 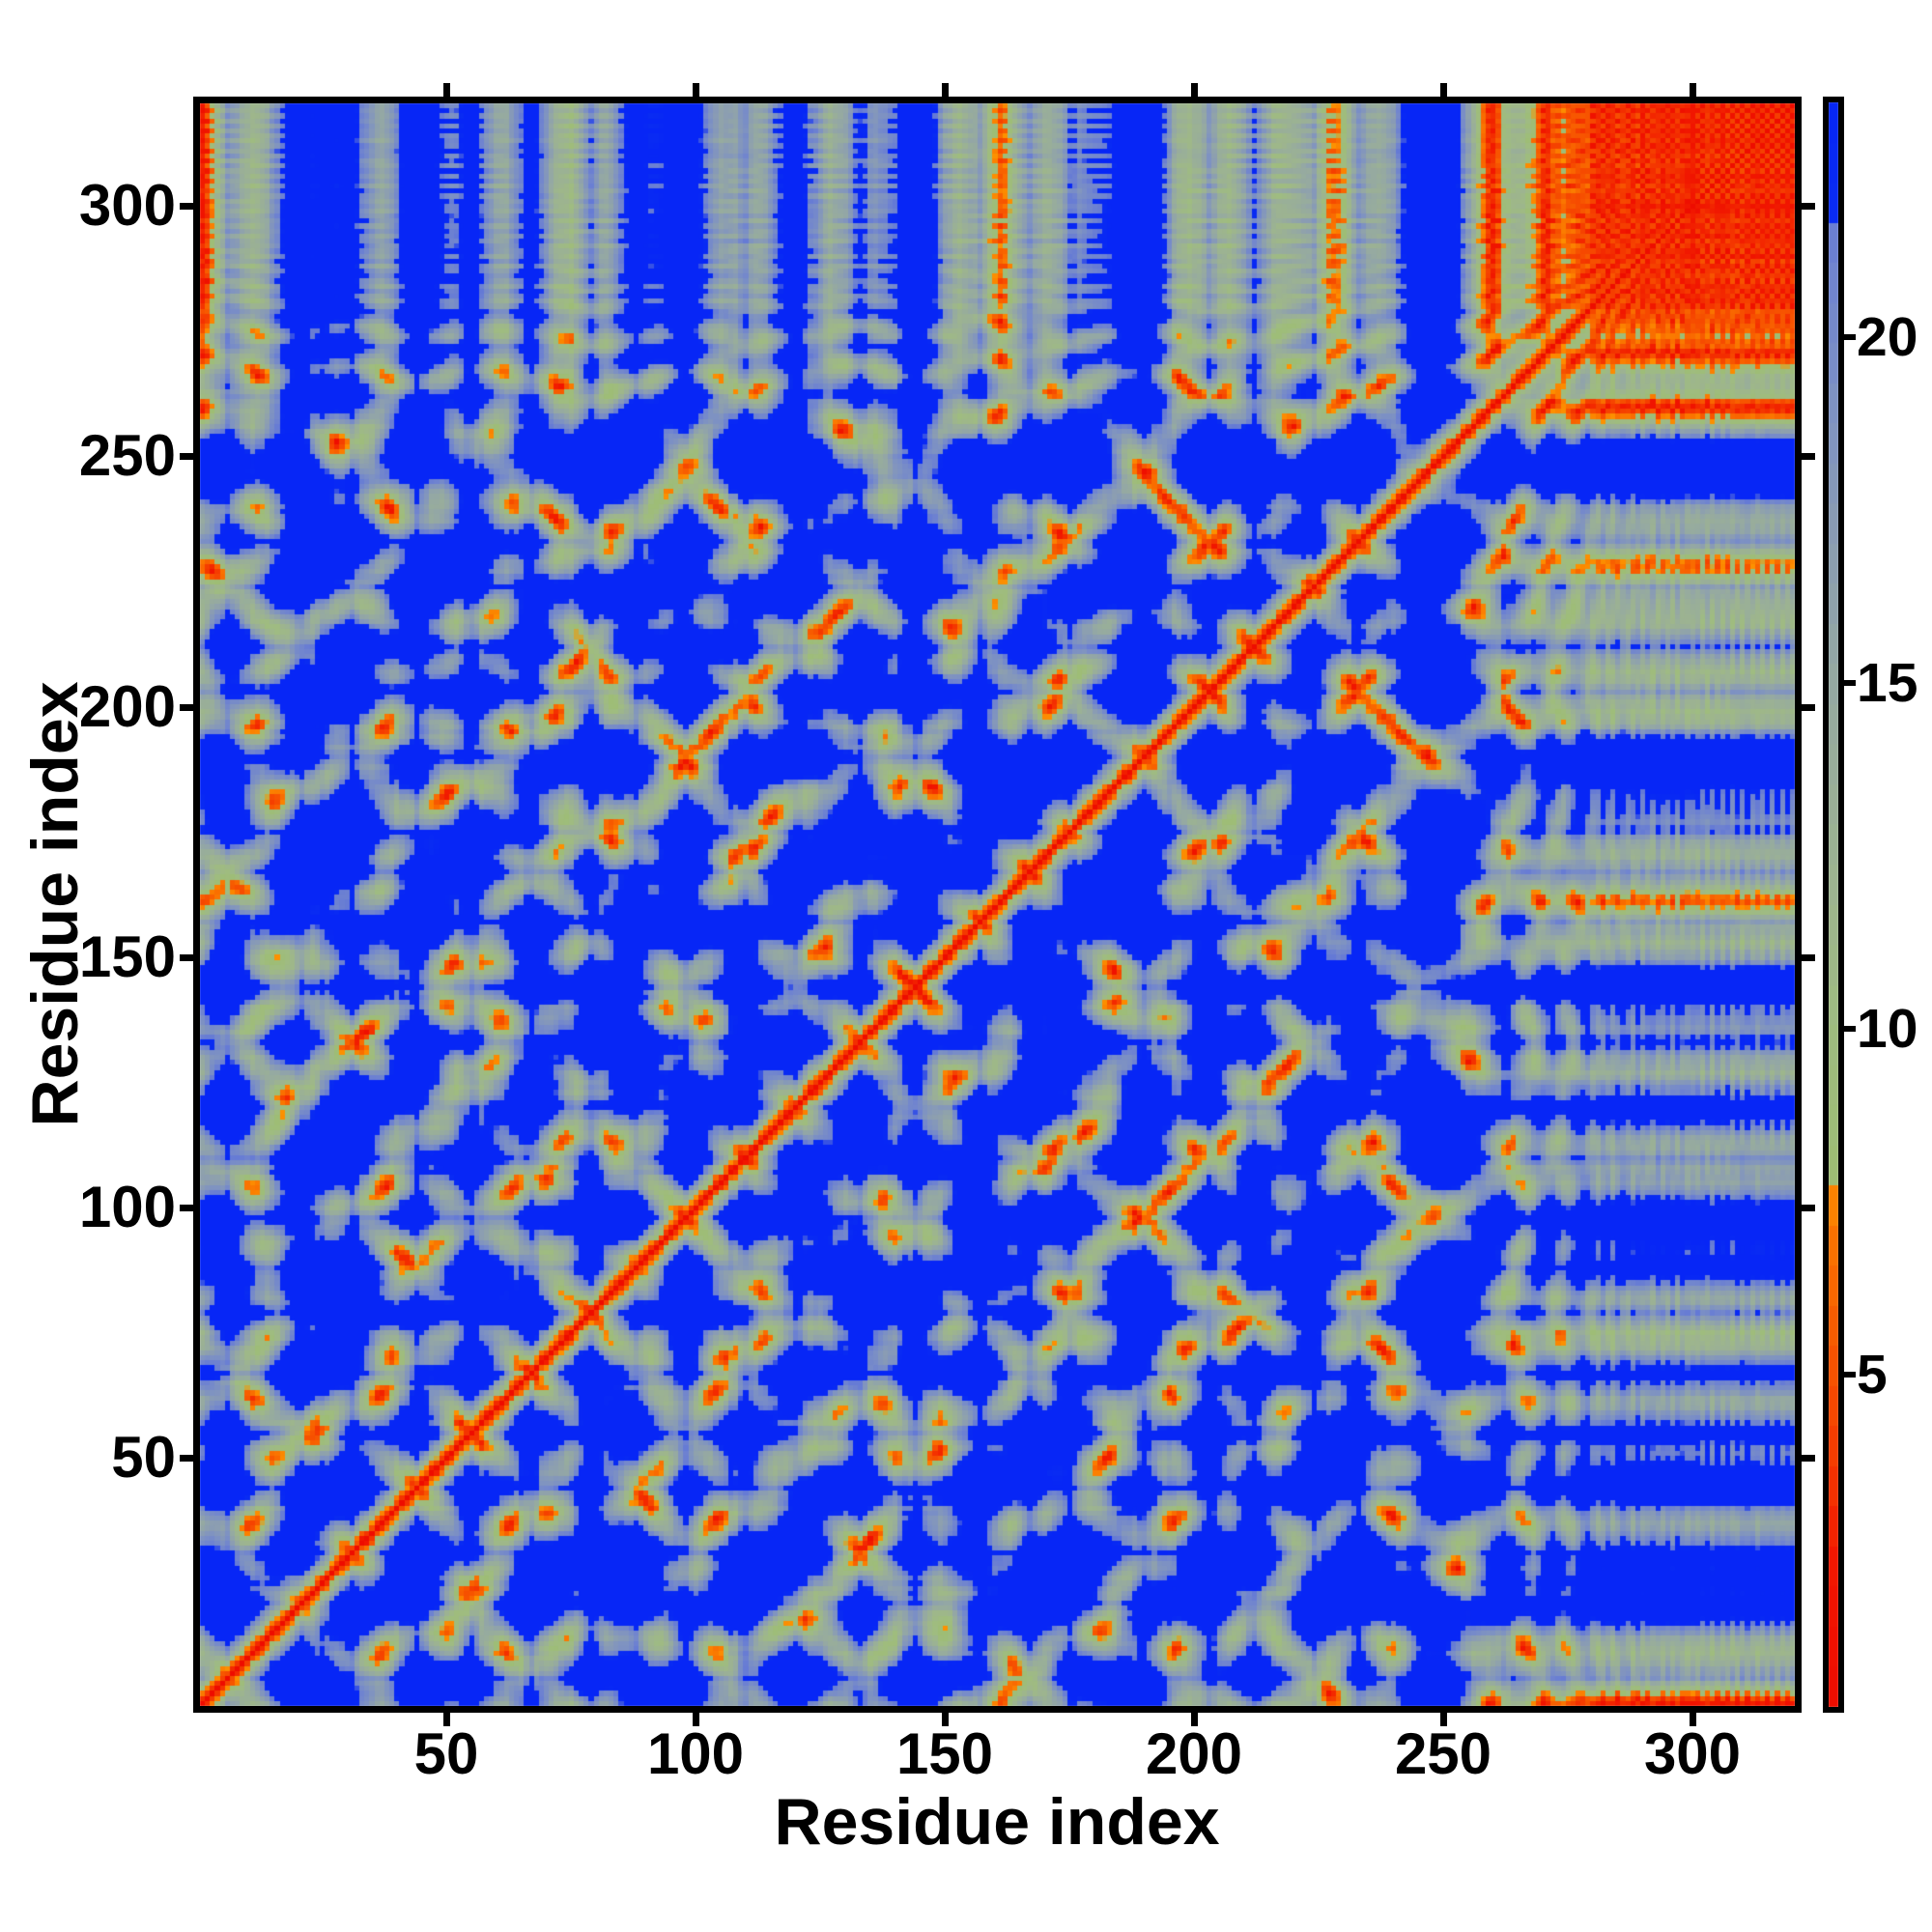 I want to click on y-tick-label: 250, so click(x=127, y=455).